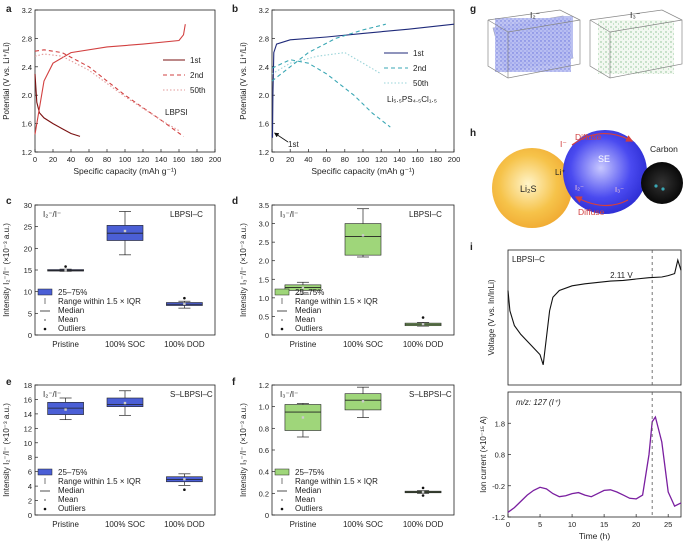 This screenshot has height=550, width=685. Describe the element at coordinates (264, 67) in the screenshot. I see `b-ytick-label: 2.4` at that location.